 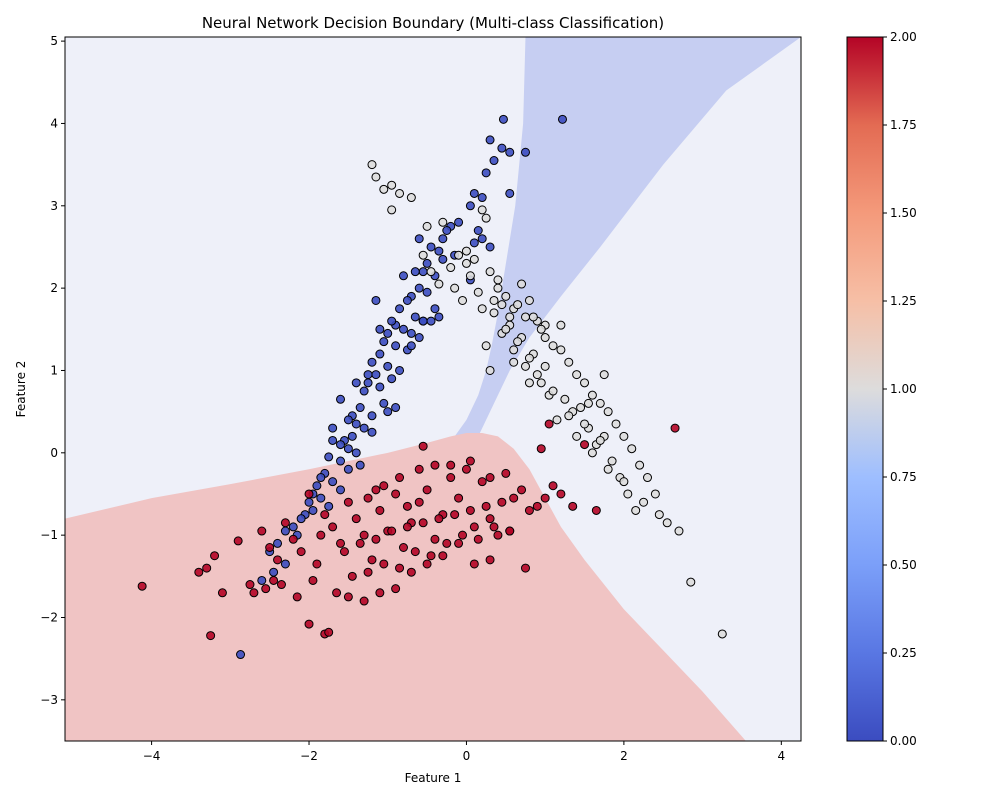 What do you see at coordinates (903, 301) in the screenshot?
I see `colorbar-tick-label: 1.25` at bounding box center [903, 301].